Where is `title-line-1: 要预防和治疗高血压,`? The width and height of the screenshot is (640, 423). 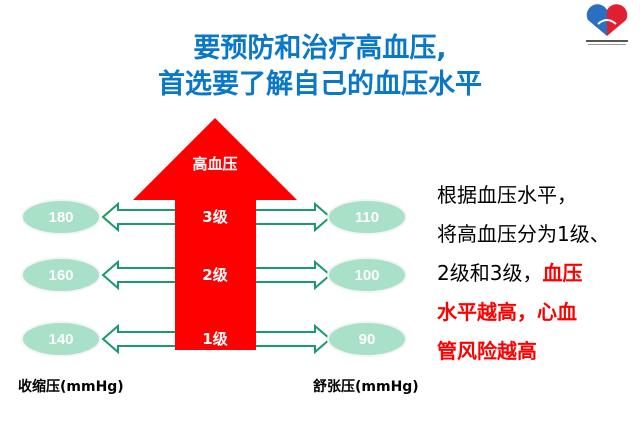
title-line-1: 要预防和治疗高血压, is located at coordinates (320, 48).